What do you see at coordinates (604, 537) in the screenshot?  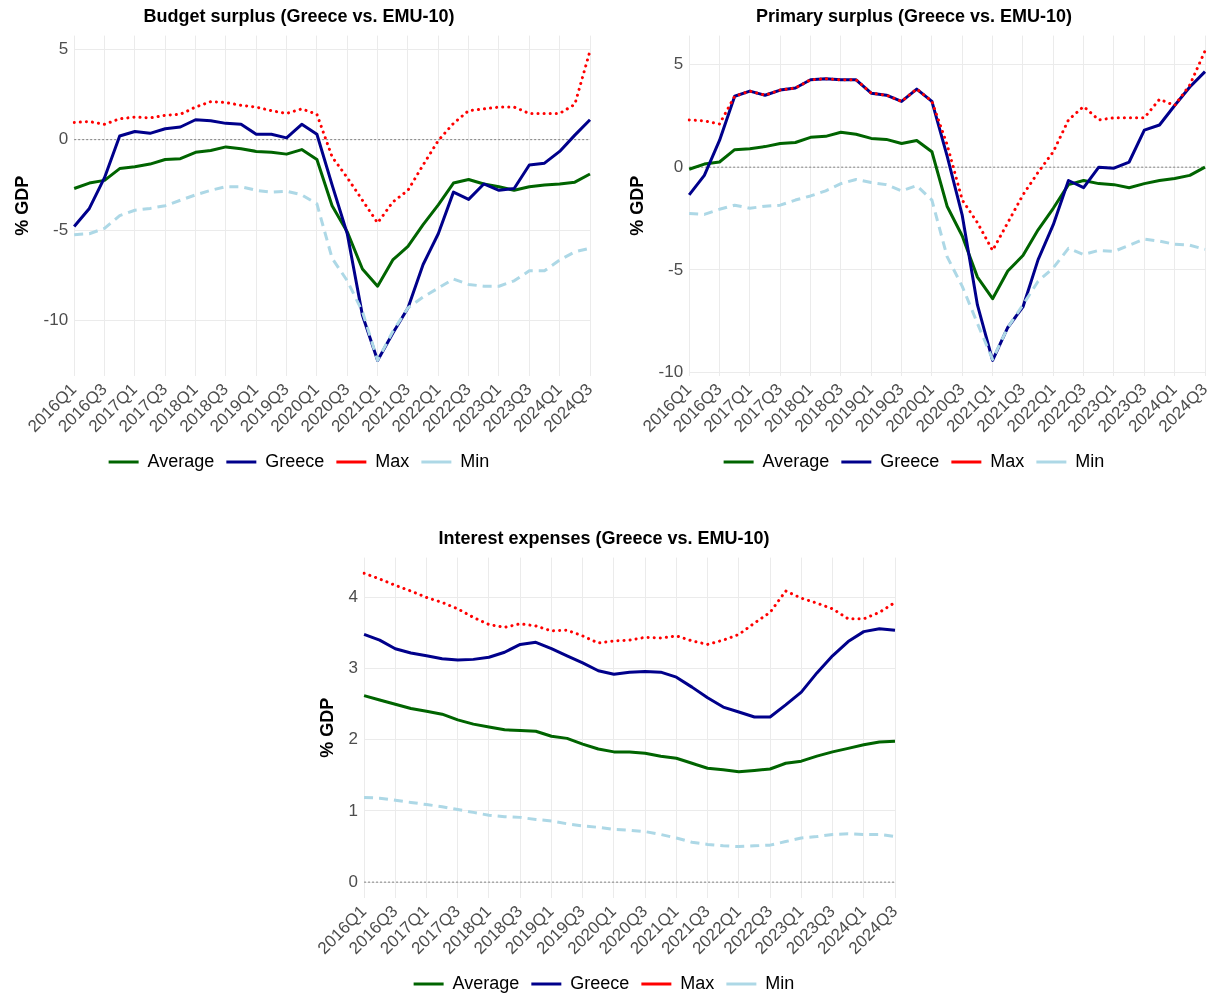 I see `chart-title: Interest expenses (Greece vs. EMU-10)` at bounding box center [604, 537].